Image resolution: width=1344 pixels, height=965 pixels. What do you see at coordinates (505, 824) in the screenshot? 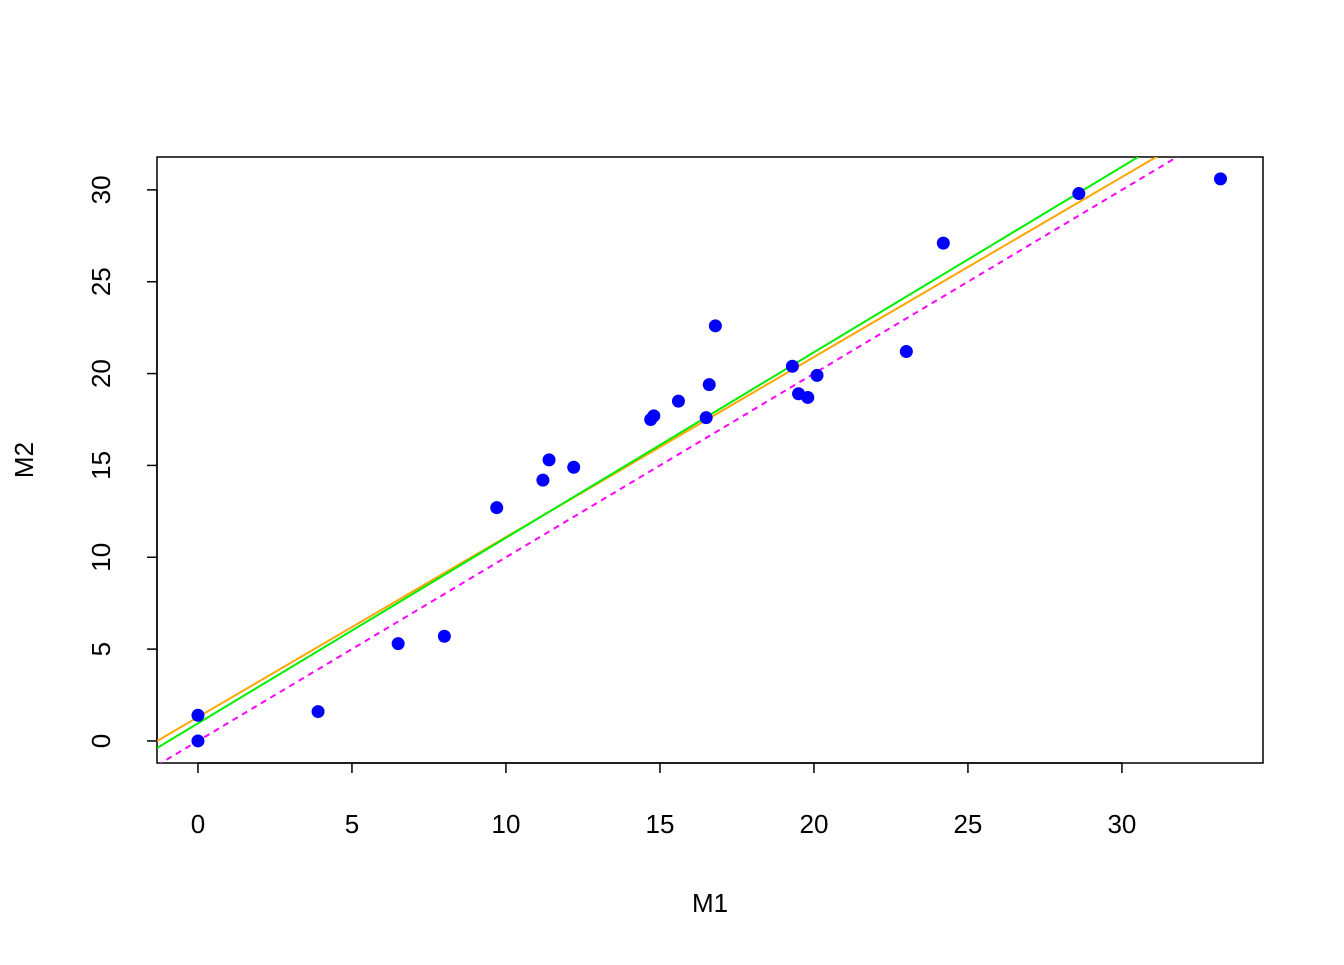
I see `x-tick-label: 10` at bounding box center [505, 824].